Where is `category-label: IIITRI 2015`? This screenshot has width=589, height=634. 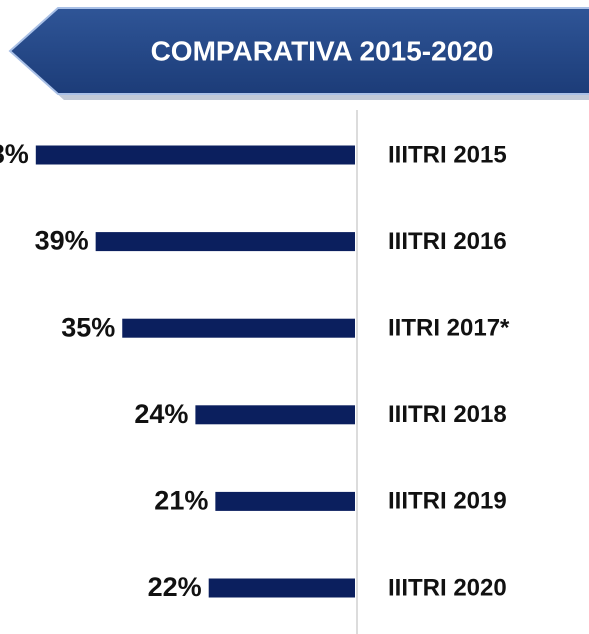
category-label: IIITRI 2015 is located at coordinates (447, 154).